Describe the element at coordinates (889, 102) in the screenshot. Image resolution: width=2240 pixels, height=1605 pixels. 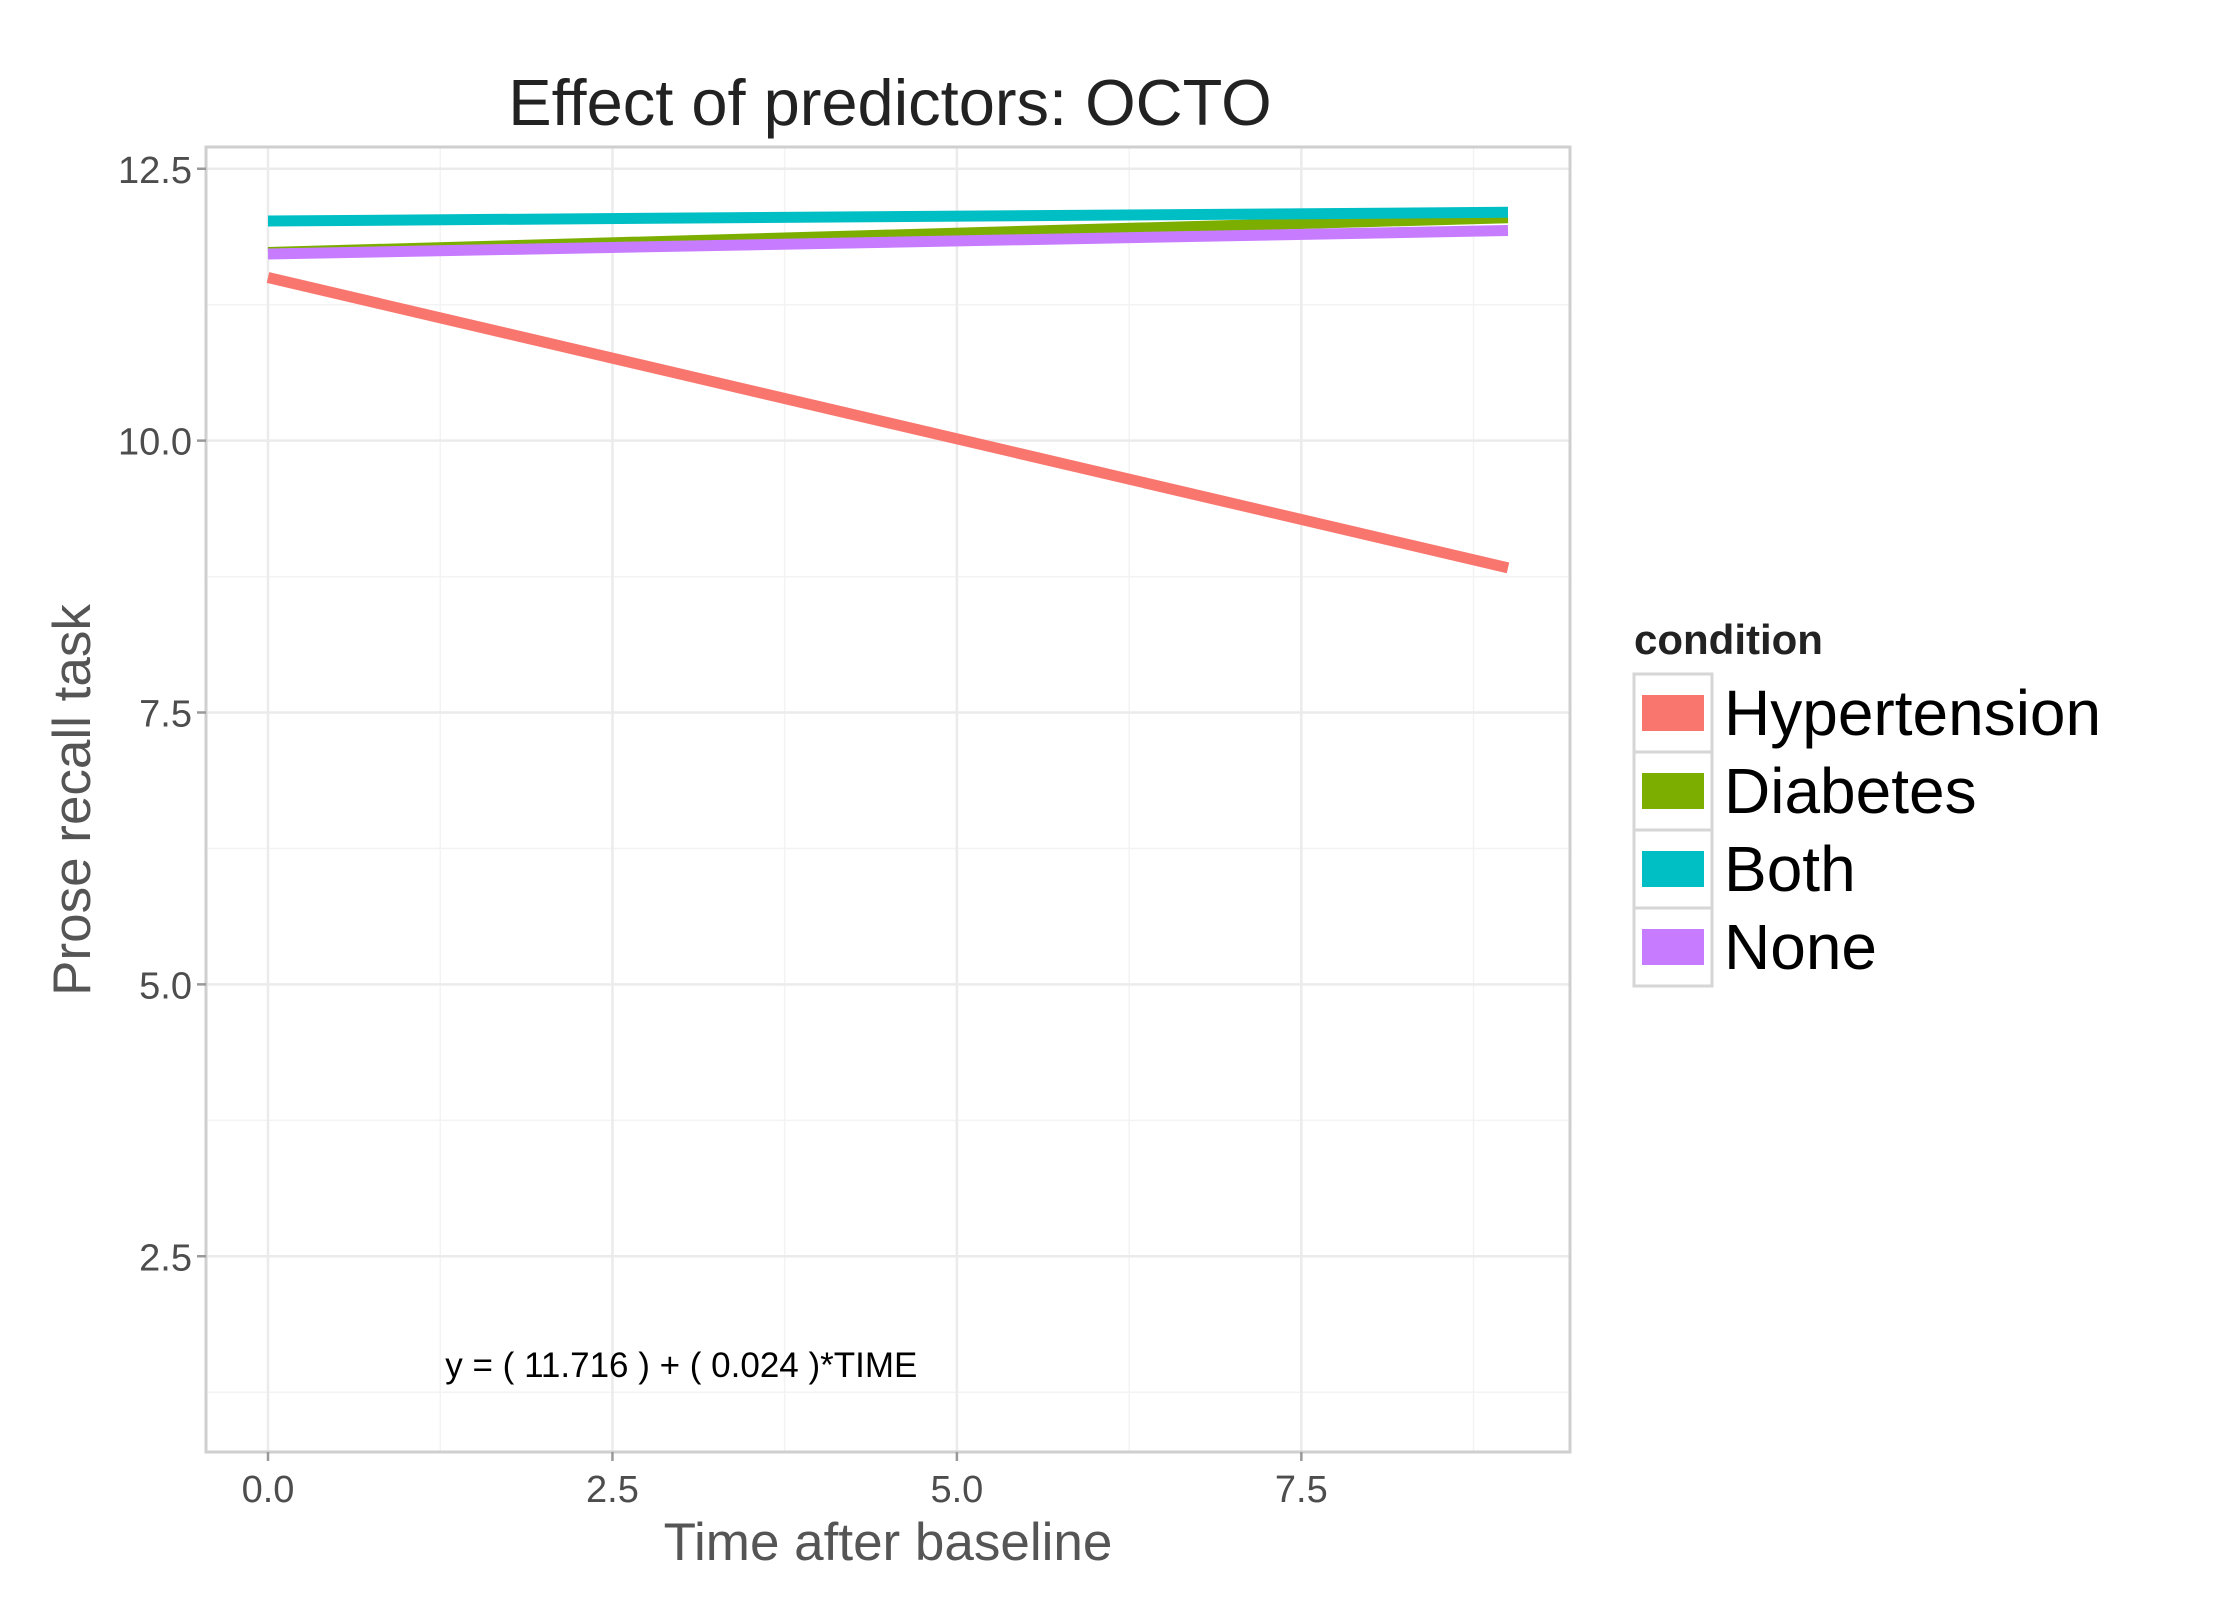
I see `chart-title: Effect of predictors: OCTO` at that location.